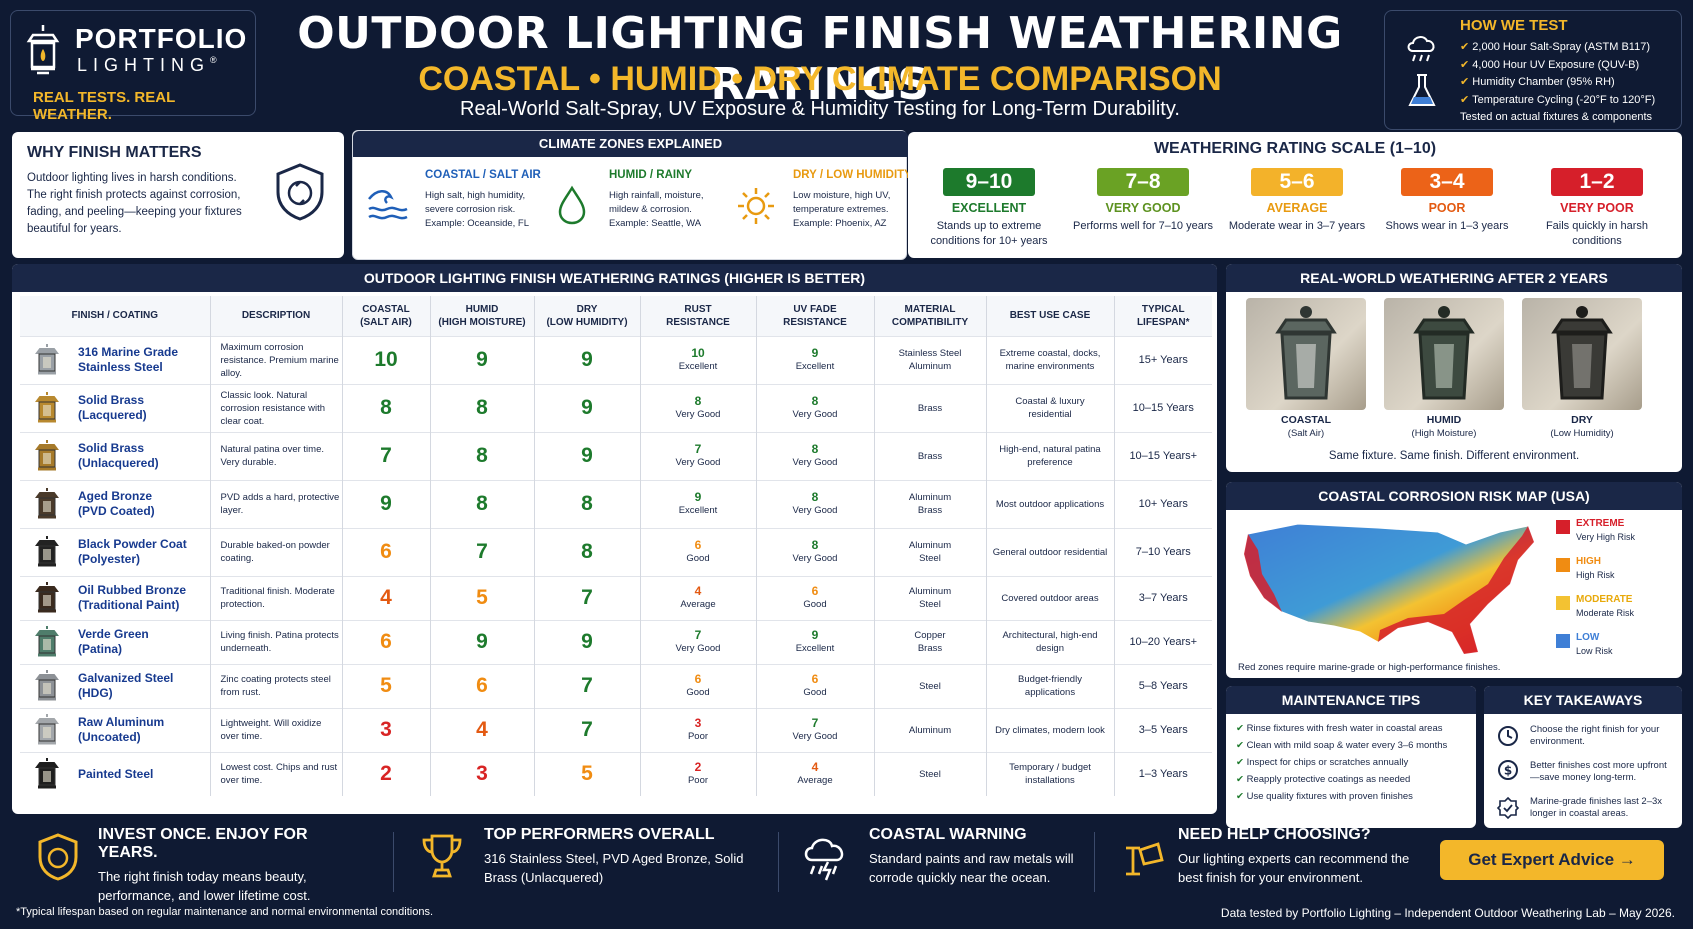  Describe the element at coordinates (1162, 455) in the screenshot. I see `lifespan: 10–15 Years+` at that location.